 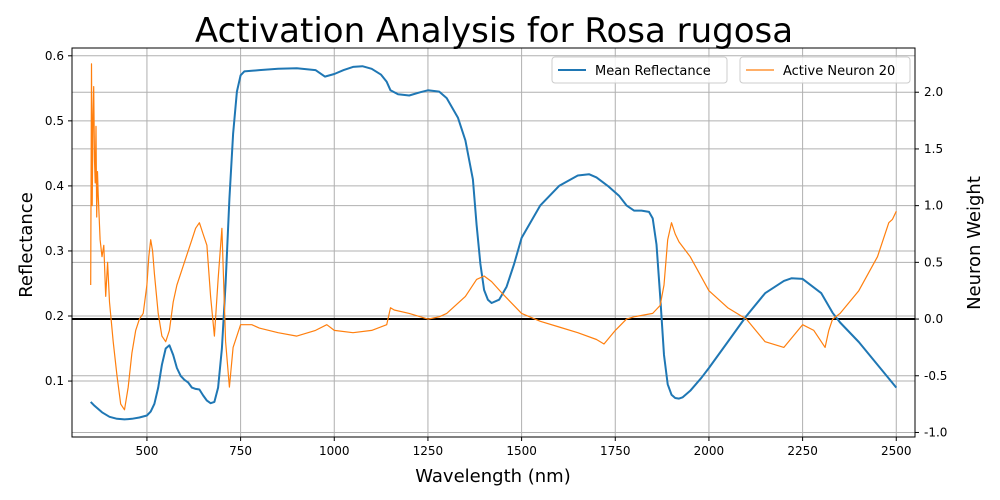 I want to click on y-axis-left-title: Reflectance, so click(x=26, y=245).